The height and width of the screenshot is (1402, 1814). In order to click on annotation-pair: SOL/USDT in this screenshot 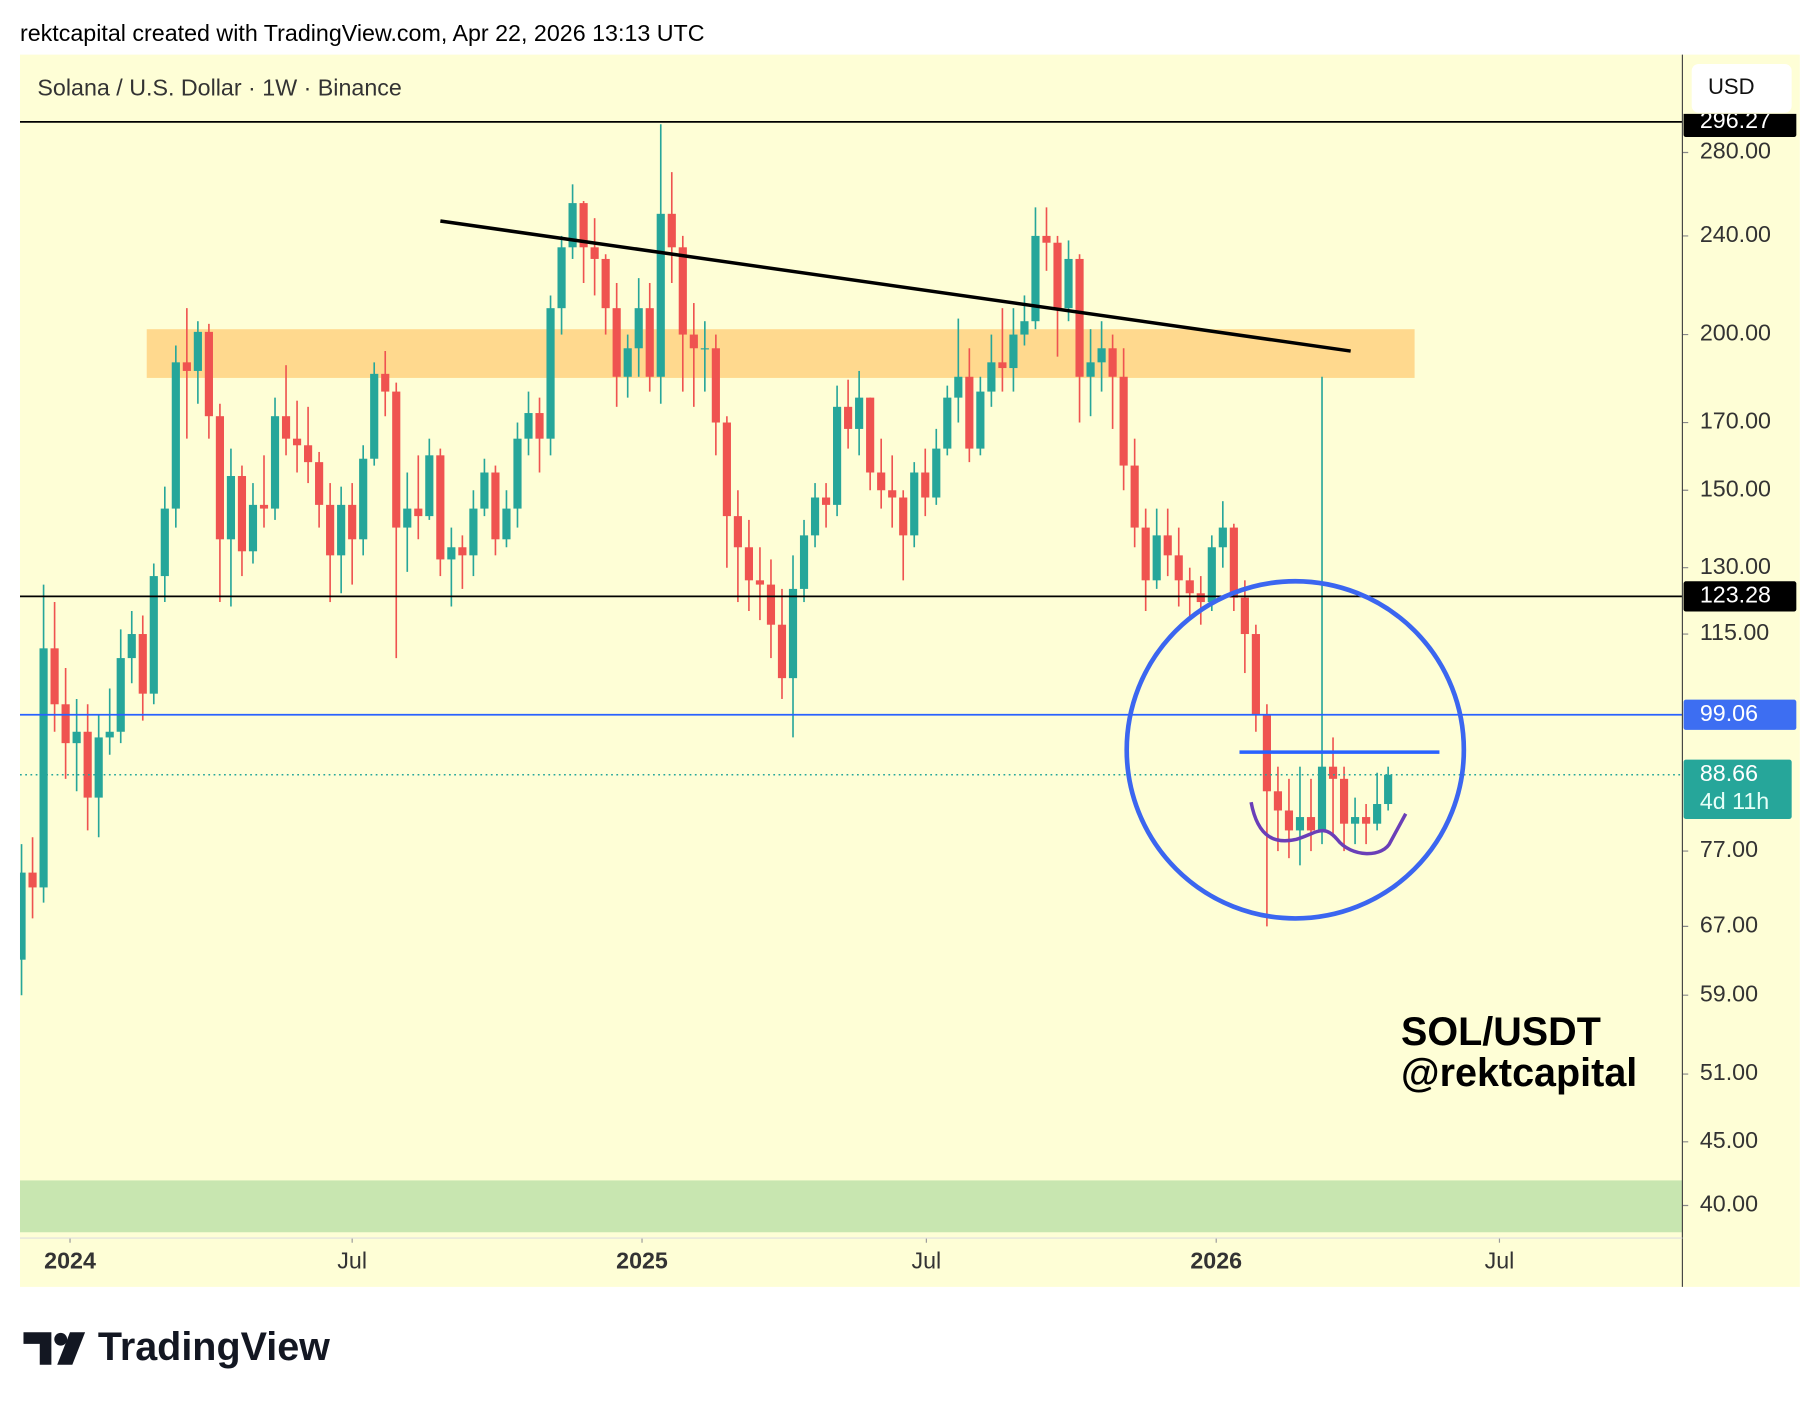, I will do `click(1501, 1032)`.